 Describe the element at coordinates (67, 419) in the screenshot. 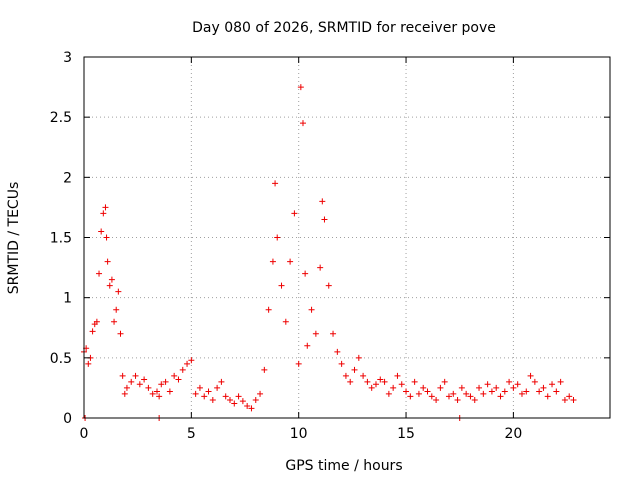

I see `y-tick-label: 0` at that location.